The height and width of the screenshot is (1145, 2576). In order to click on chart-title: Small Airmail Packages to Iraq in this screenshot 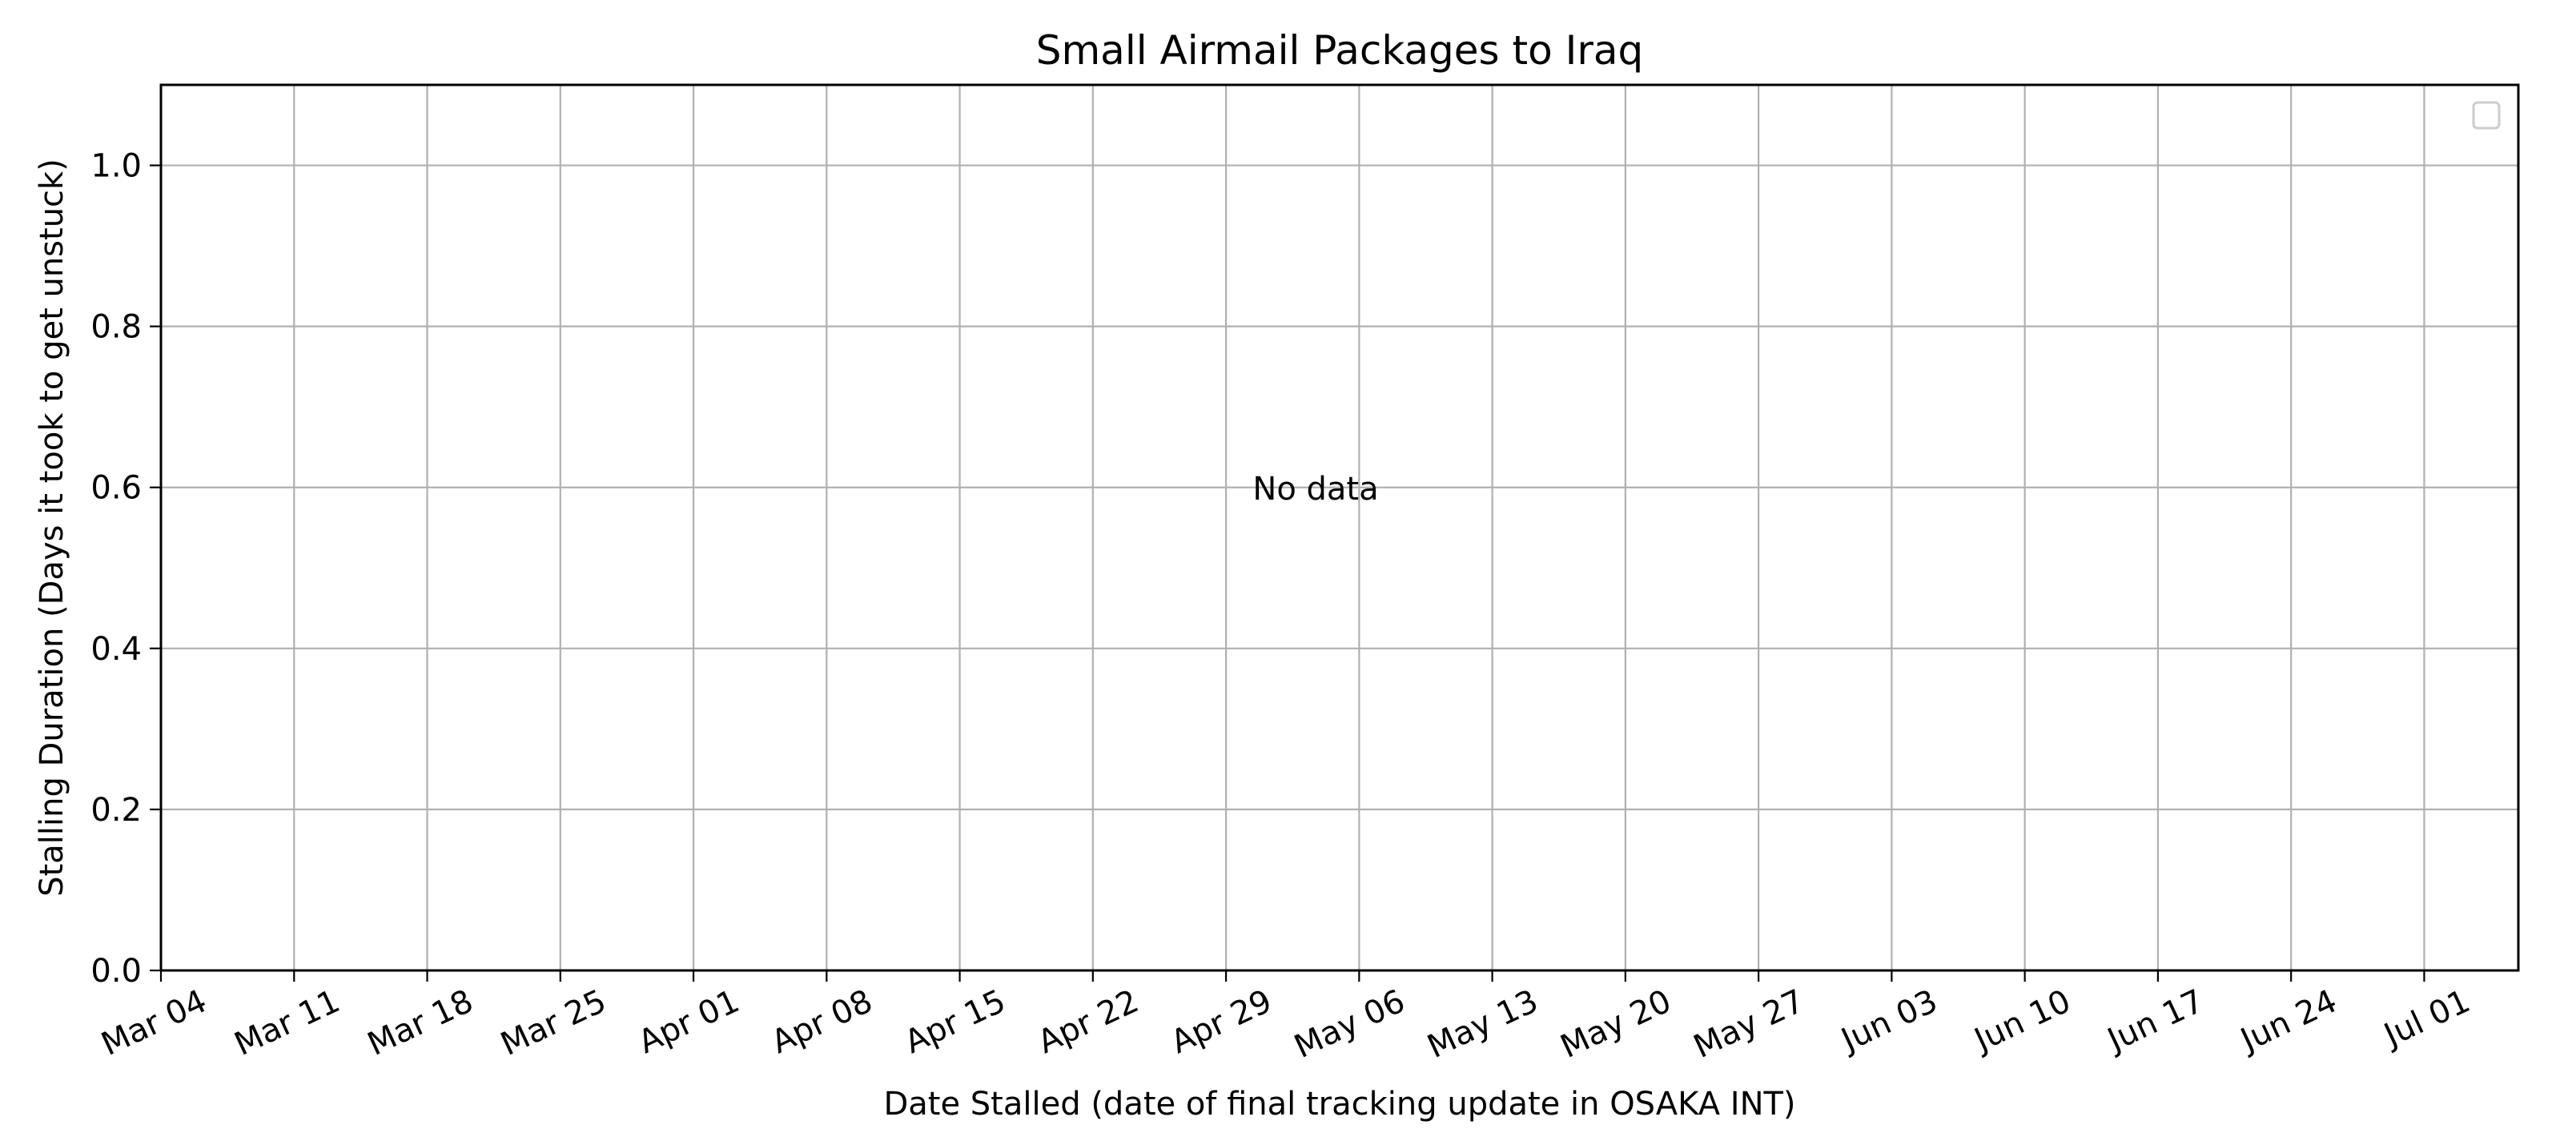, I will do `click(1340, 50)`.